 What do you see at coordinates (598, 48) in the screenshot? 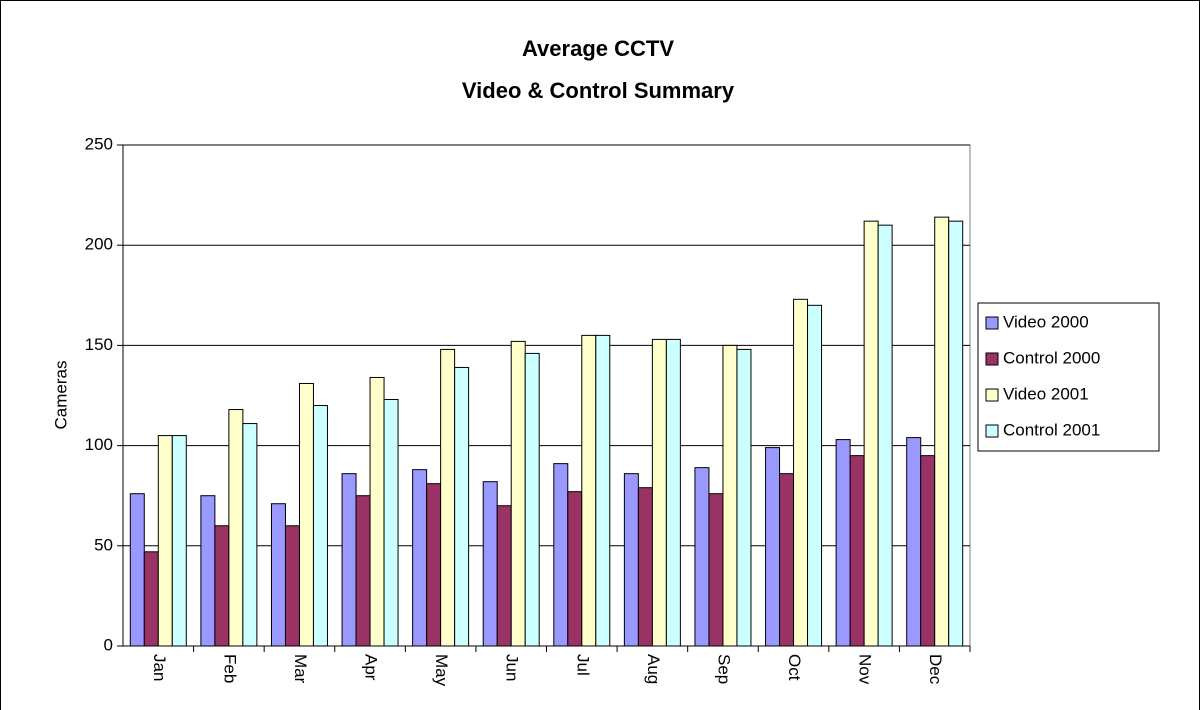
I see `chart-title: Average CCTV` at bounding box center [598, 48].